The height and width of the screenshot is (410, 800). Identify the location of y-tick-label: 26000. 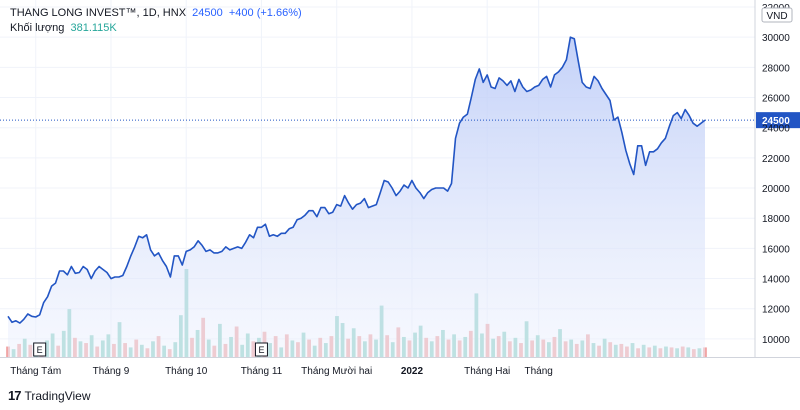
(776, 99).